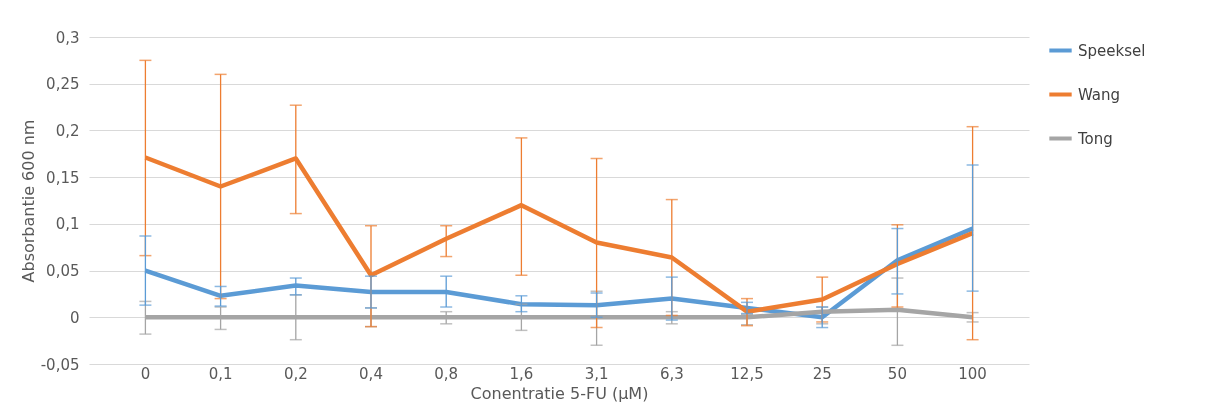  What do you see at coordinates (60, 364) in the screenshot?
I see `y-tick-label: -0,05` at bounding box center [60, 364].